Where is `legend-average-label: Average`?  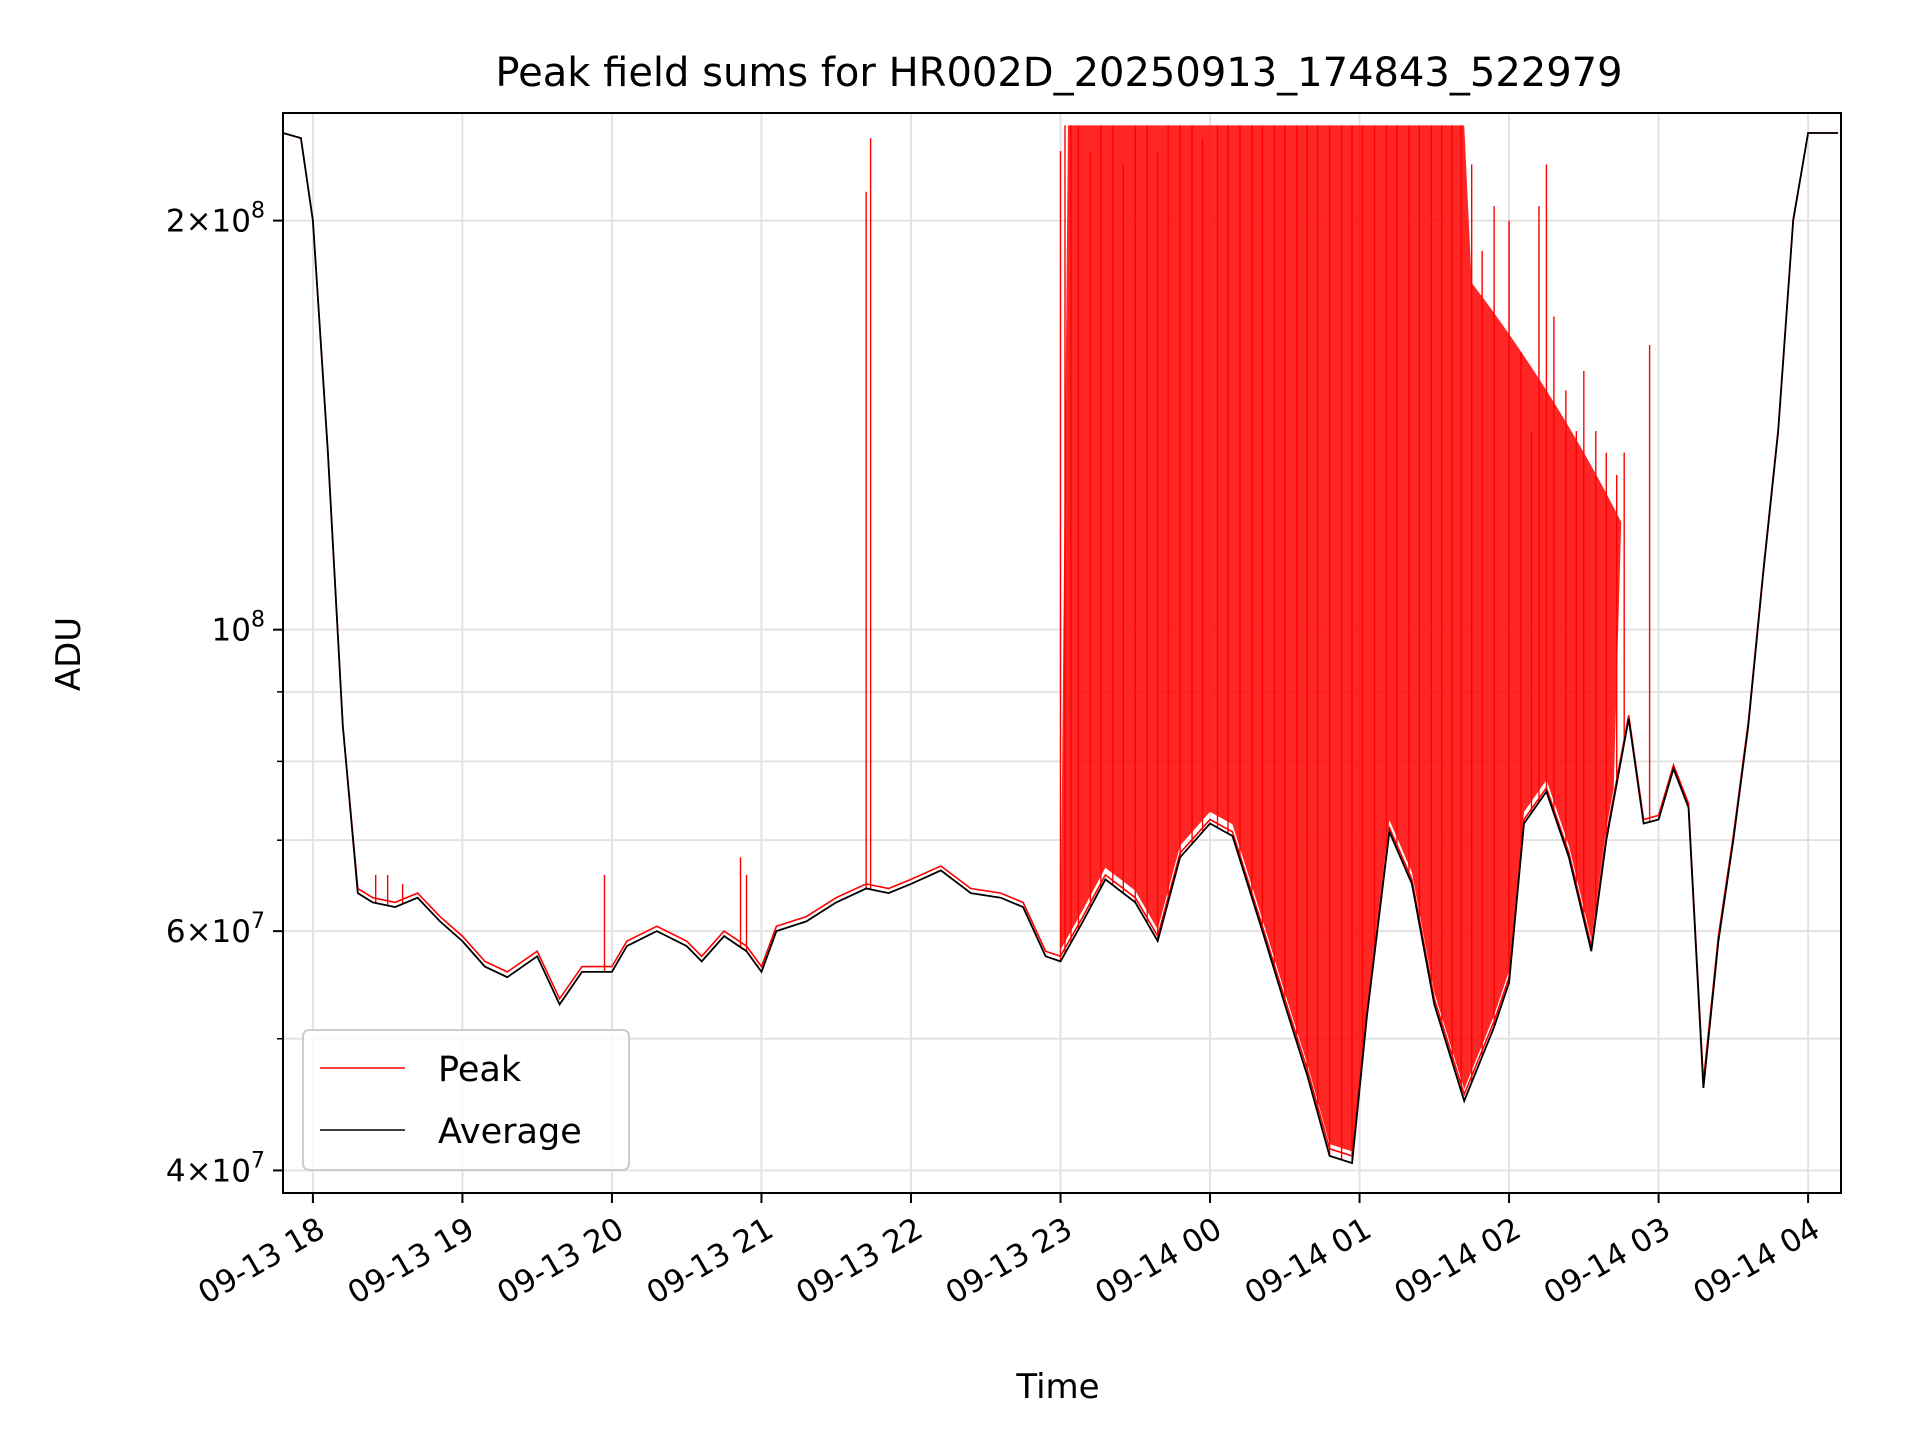
legend-average-label: Average is located at coordinates (510, 1132).